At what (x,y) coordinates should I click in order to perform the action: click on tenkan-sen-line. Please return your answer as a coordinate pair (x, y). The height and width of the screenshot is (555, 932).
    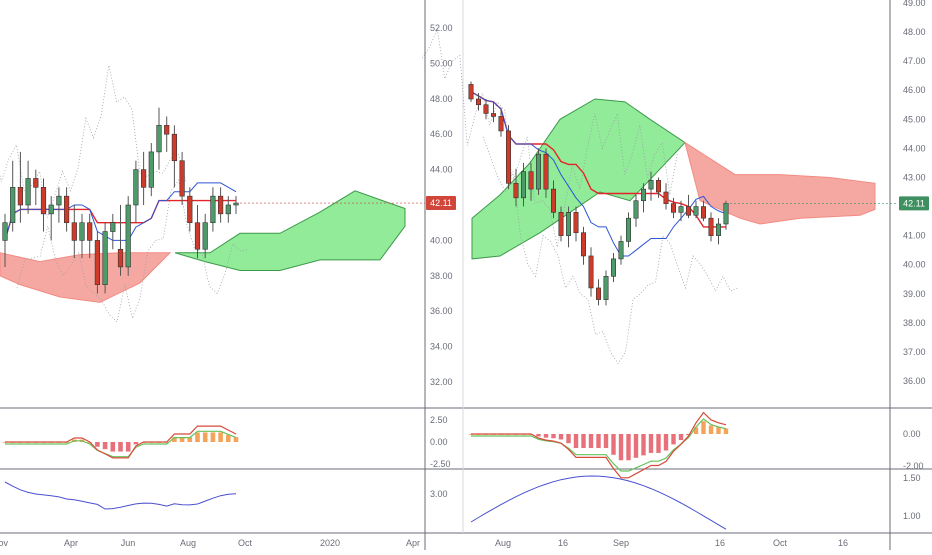
    Looking at the image, I should click on (598, 174).